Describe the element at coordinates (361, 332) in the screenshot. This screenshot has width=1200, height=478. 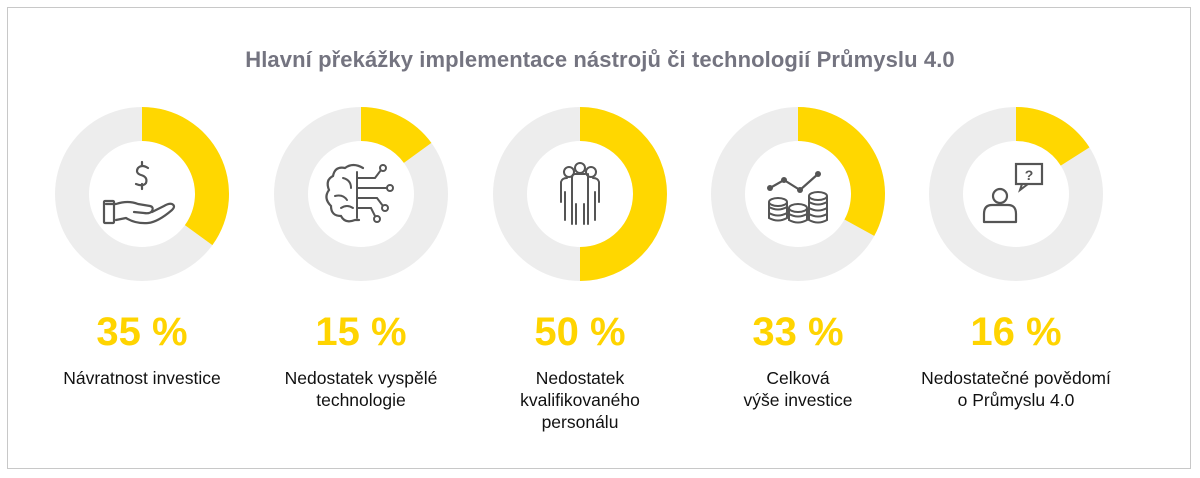
I see `percent-label: 15 %` at that location.